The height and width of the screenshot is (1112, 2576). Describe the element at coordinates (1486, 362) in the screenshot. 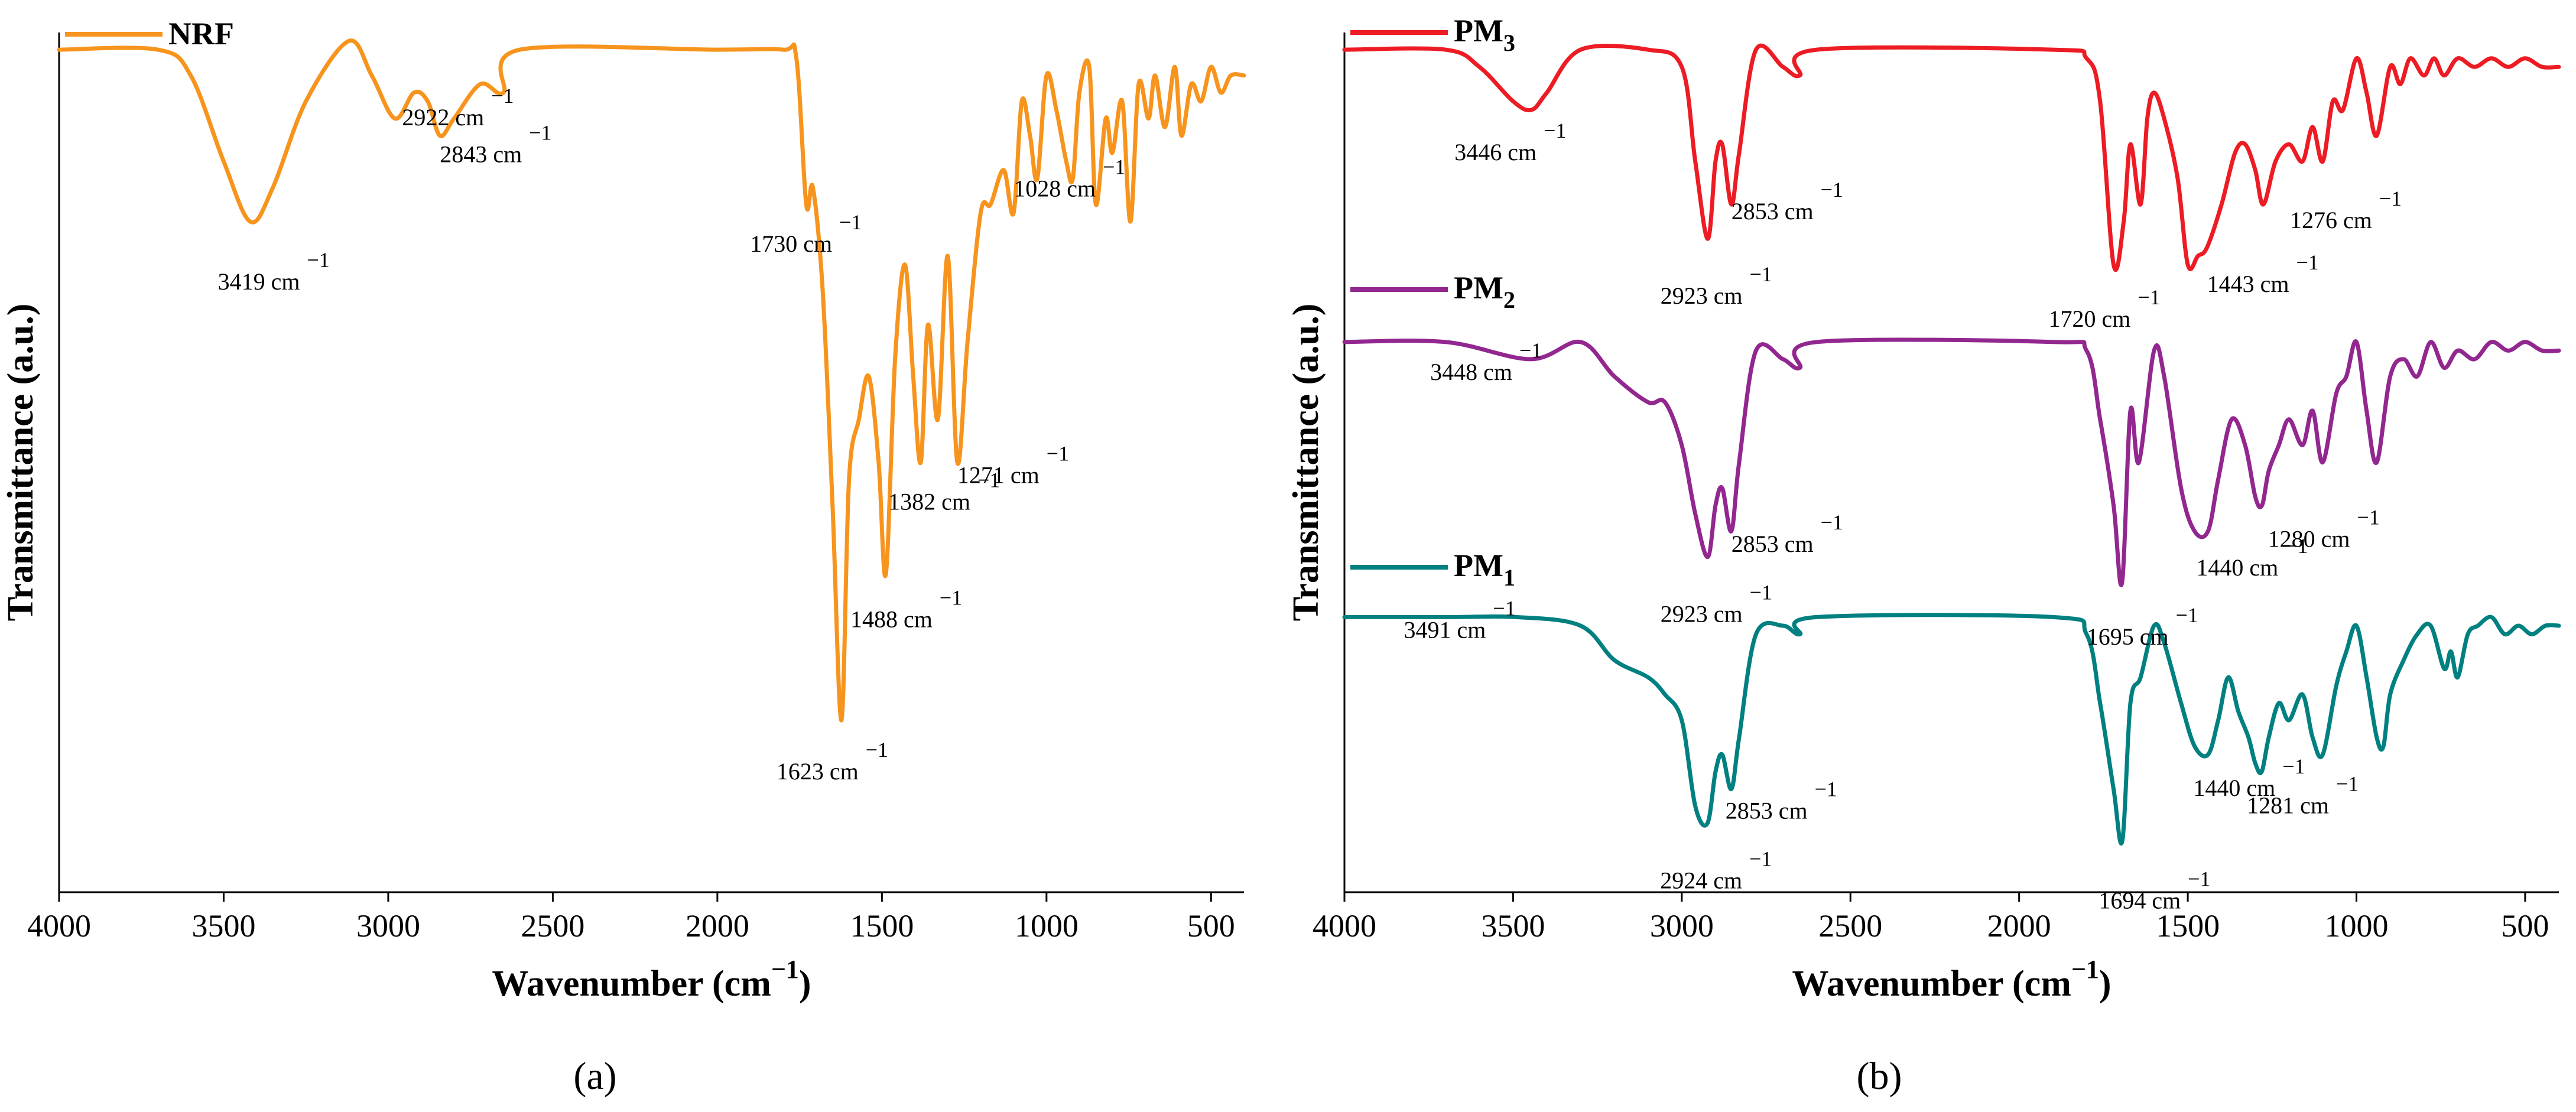

I see `peak-label: 3448 cm−1` at that location.